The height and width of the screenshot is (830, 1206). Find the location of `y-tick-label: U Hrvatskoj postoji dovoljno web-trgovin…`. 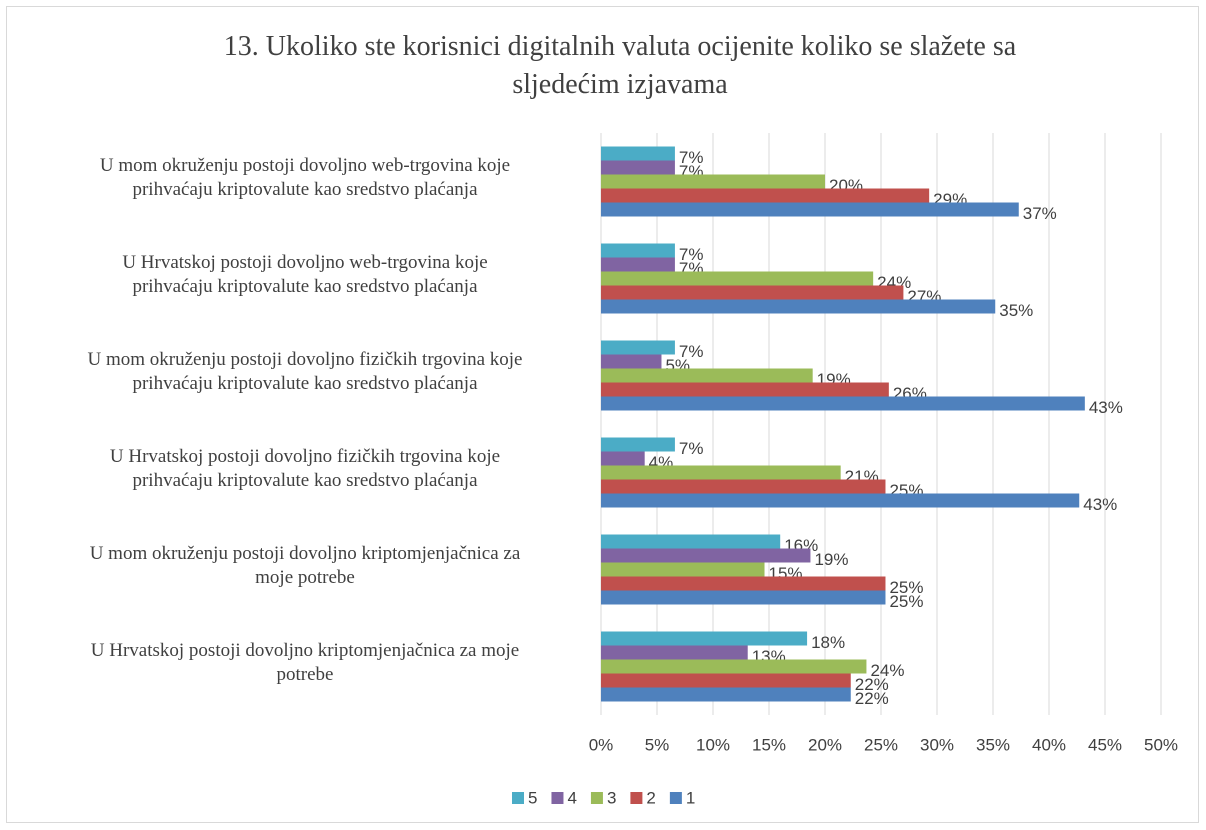

y-tick-label: U Hrvatskoj postoji dovoljno web-trgovin… is located at coordinates (305, 274).